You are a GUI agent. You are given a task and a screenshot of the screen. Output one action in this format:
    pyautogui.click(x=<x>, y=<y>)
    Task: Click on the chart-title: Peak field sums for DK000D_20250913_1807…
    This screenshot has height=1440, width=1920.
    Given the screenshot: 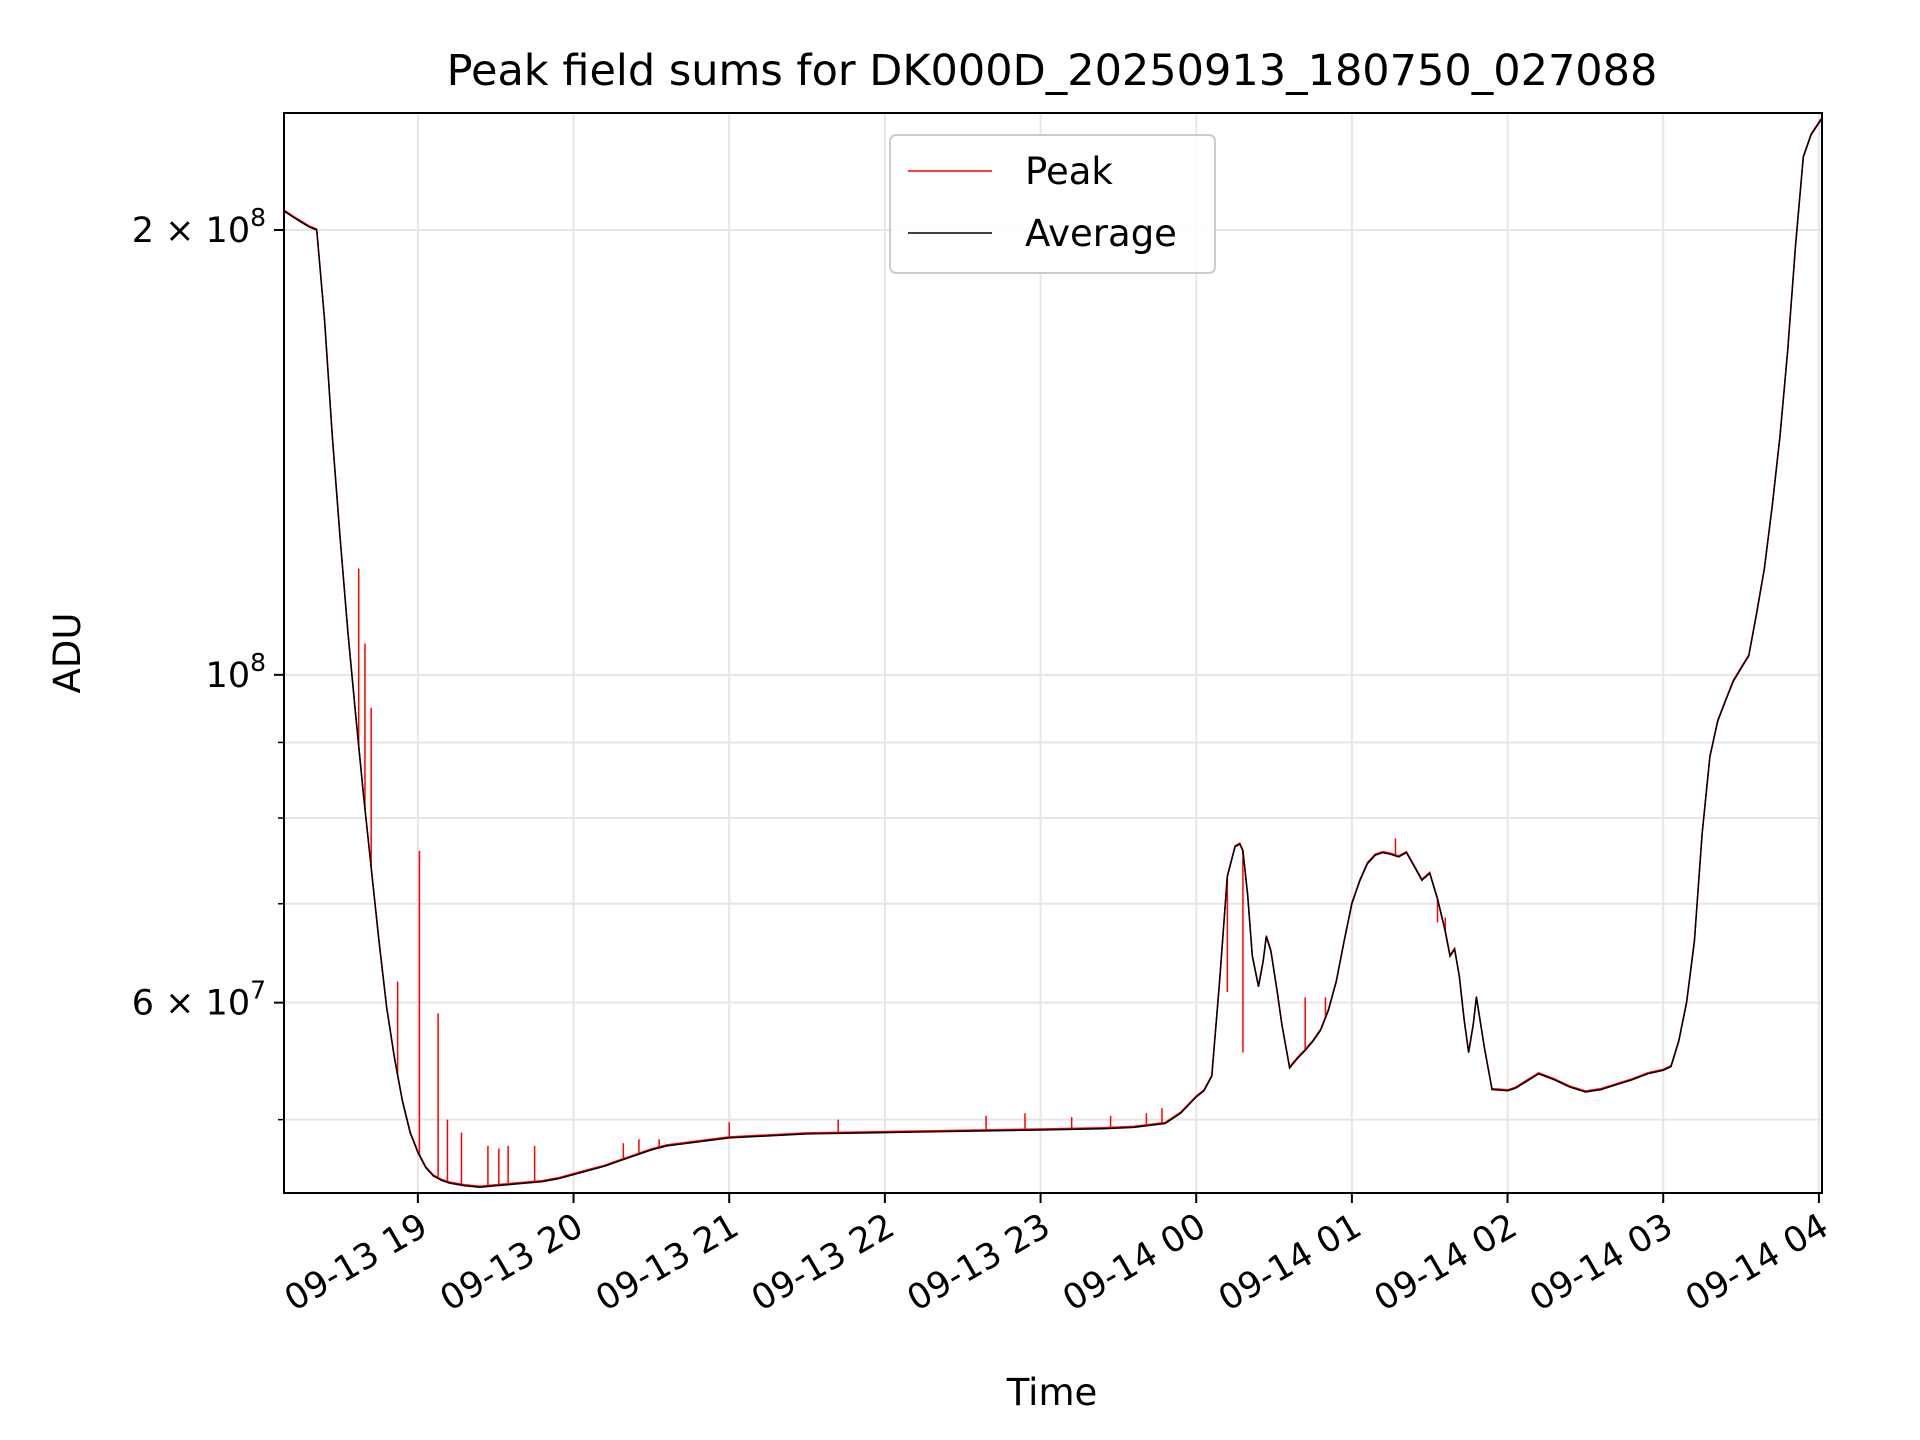 What is the action you would take?
    pyautogui.click(x=1052, y=71)
    